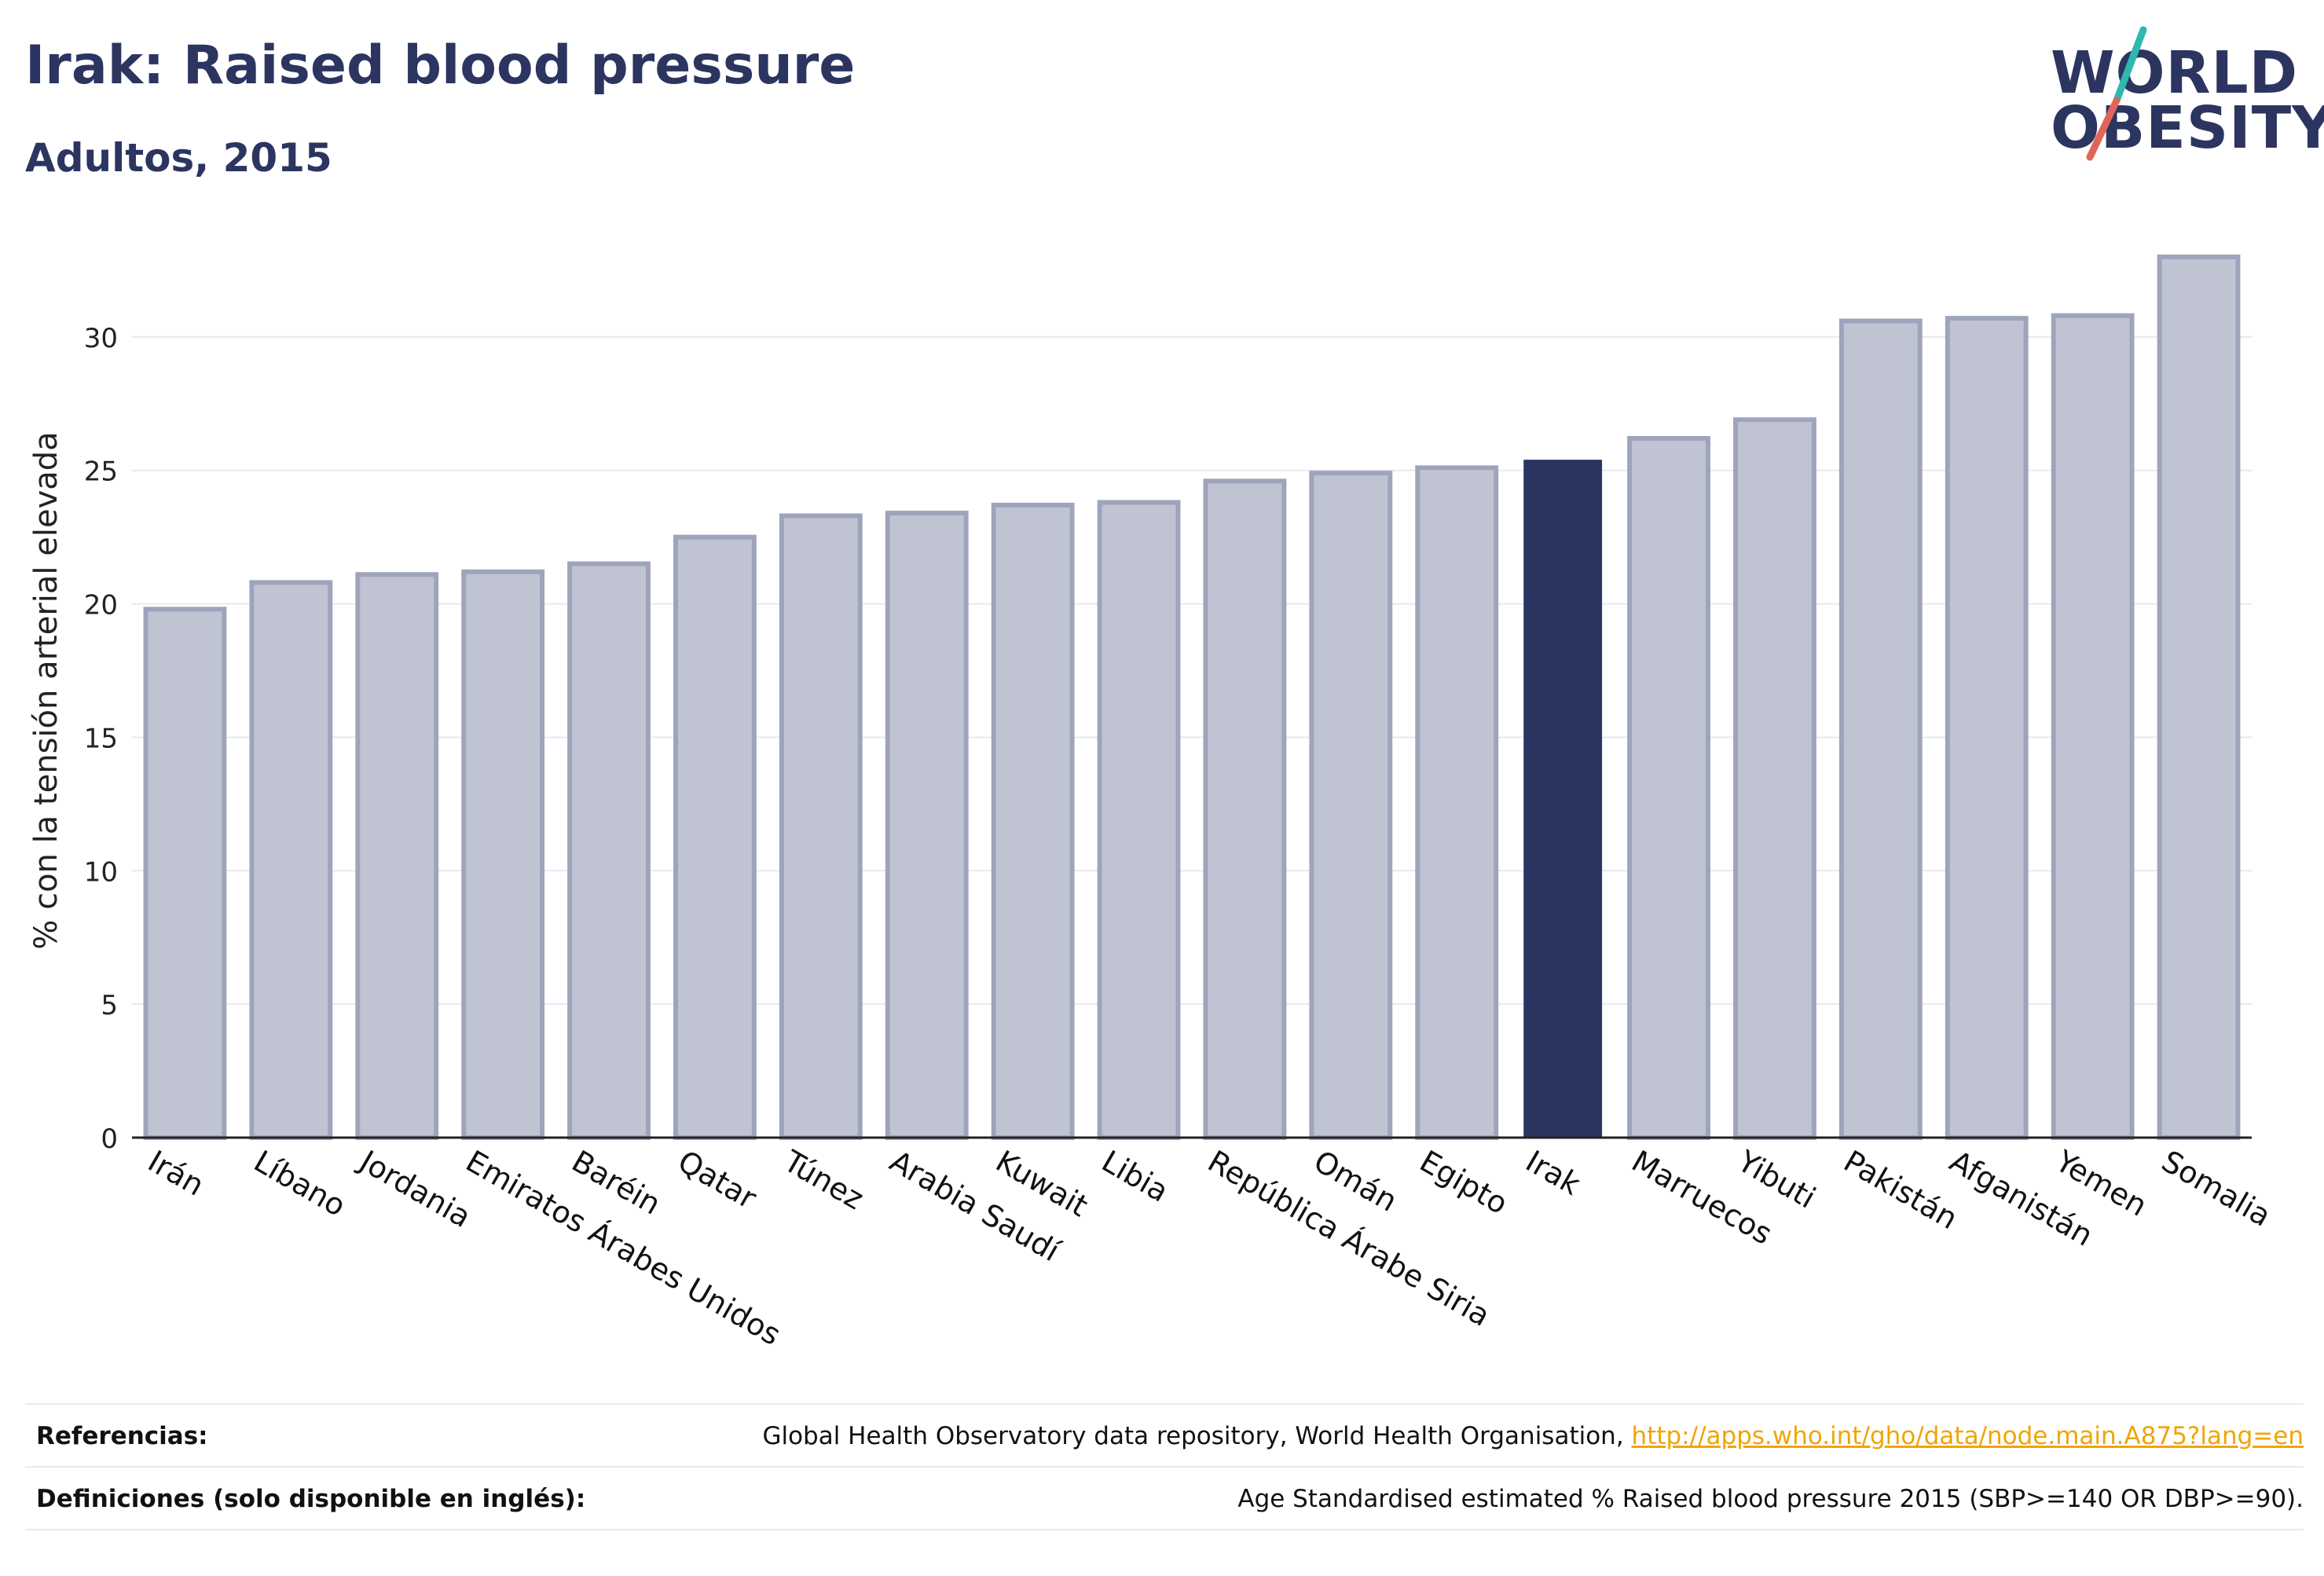 The height and width of the screenshot is (1576, 2324). Describe the element at coordinates (101, 472) in the screenshot. I see `y-tick-label: 25` at that location.